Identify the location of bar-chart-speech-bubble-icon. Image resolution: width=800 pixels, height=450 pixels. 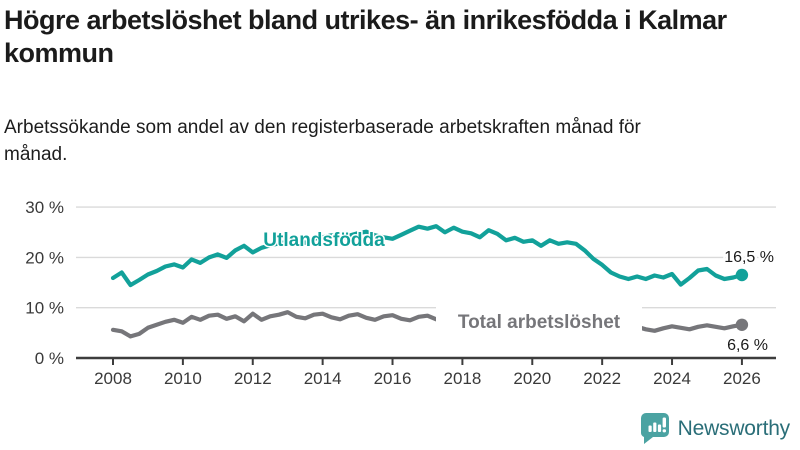
(654, 428).